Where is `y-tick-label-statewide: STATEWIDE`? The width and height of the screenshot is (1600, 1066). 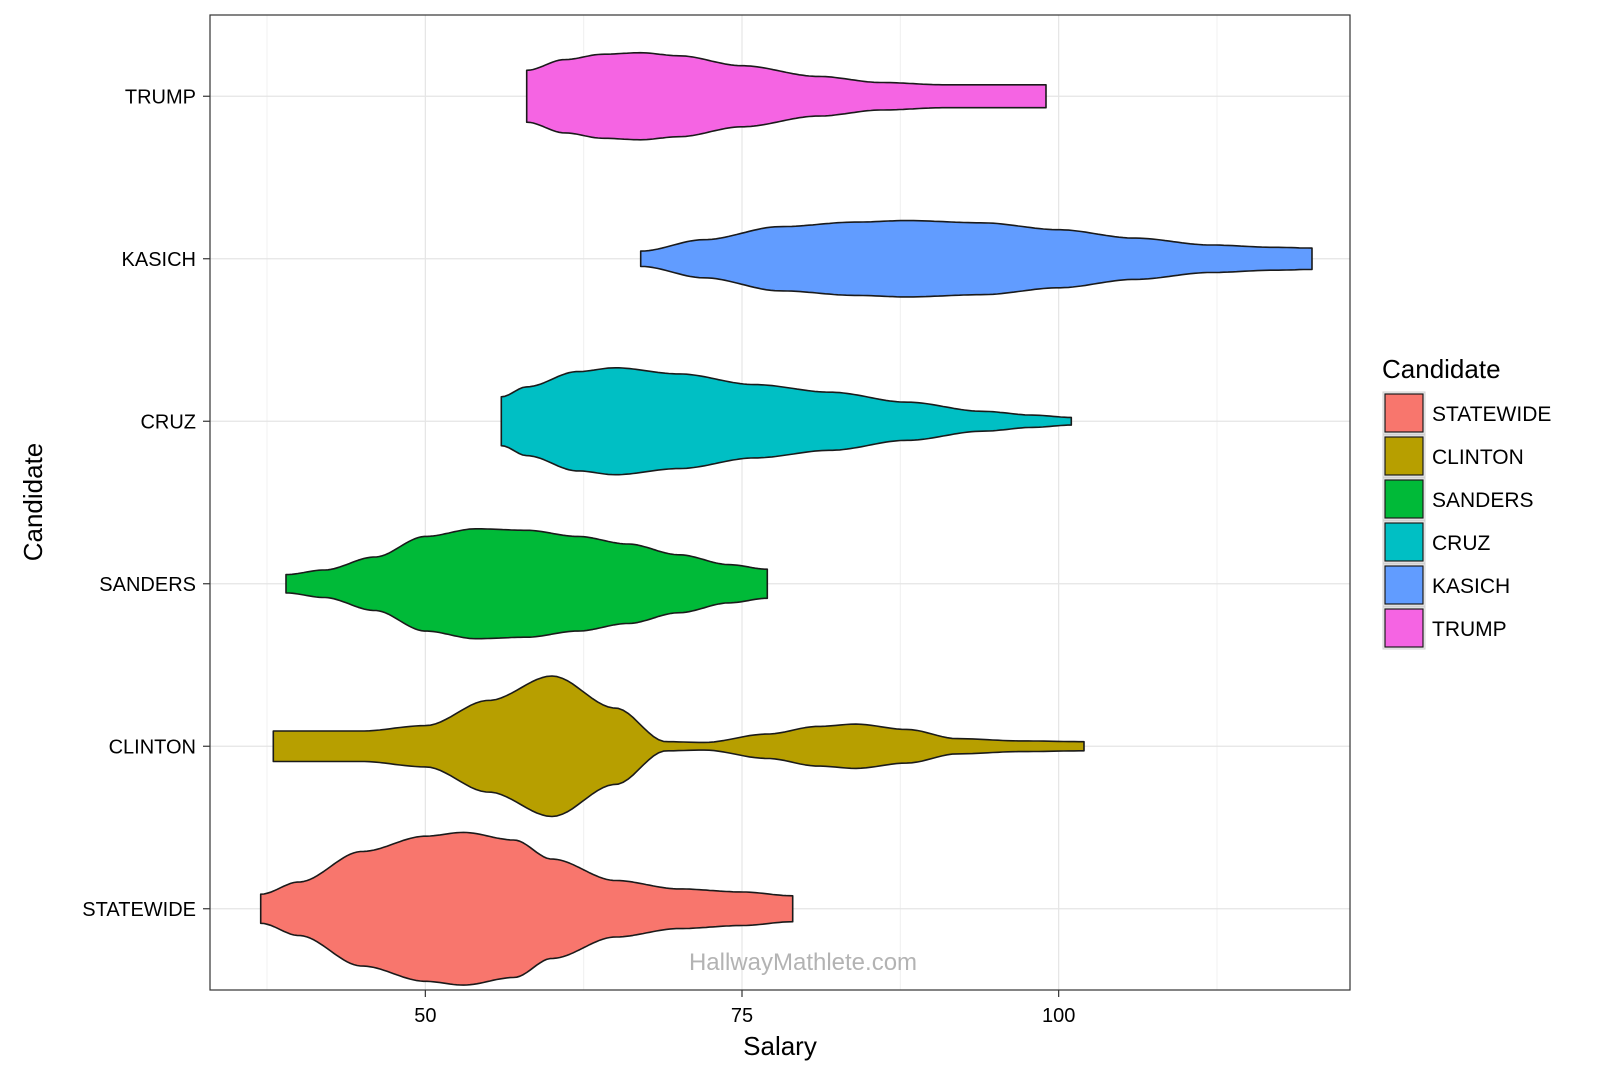
y-tick-label-statewide: STATEWIDE is located at coordinates (139, 910).